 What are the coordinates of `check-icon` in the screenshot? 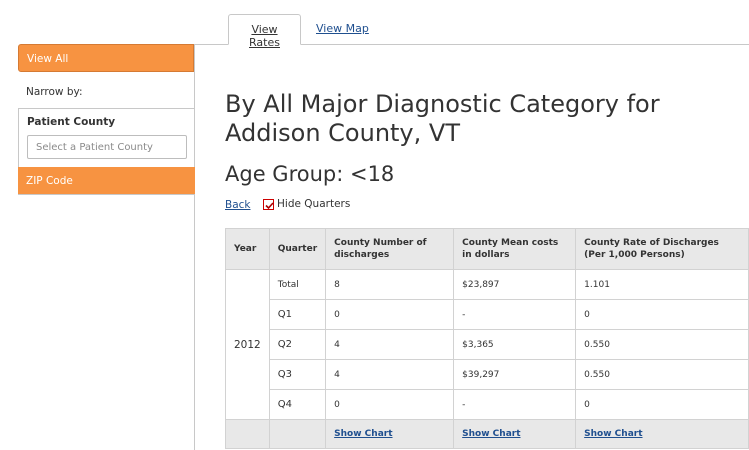 It's located at (269, 205).